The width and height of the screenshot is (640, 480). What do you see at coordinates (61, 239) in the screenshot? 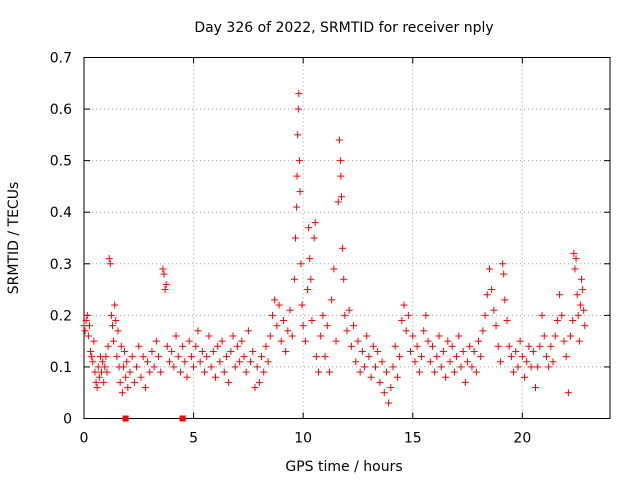
I see `y-axis-tick-labels: 0 0.1 0.2 0.3 0.4 0.5 0.6 0.7` at bounding box center [61, 239].